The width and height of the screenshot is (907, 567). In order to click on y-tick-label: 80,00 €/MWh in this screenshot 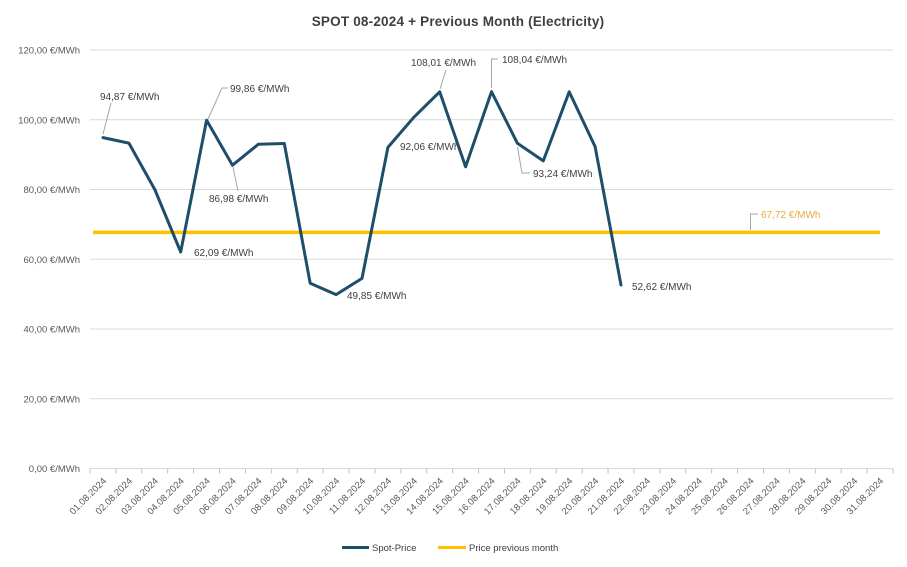, I will do `click(52, 190)`.